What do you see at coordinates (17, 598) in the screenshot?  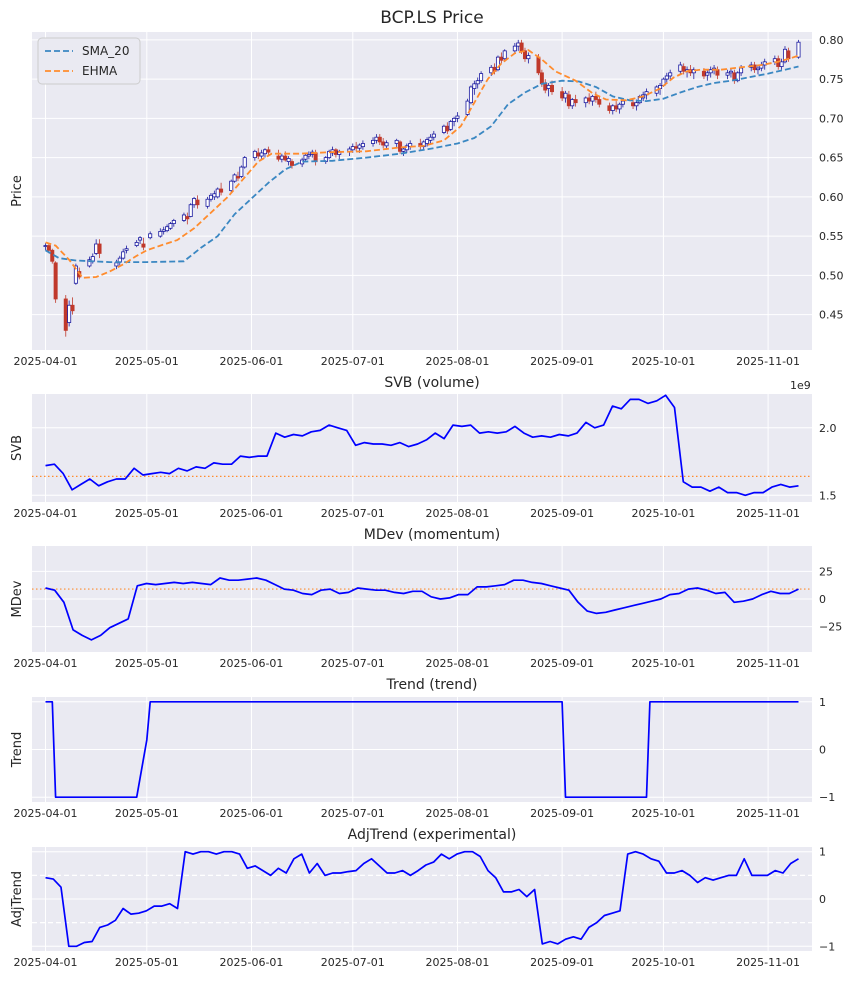 I see `y-axis-label: MDev` at bounding box center [17, 598].